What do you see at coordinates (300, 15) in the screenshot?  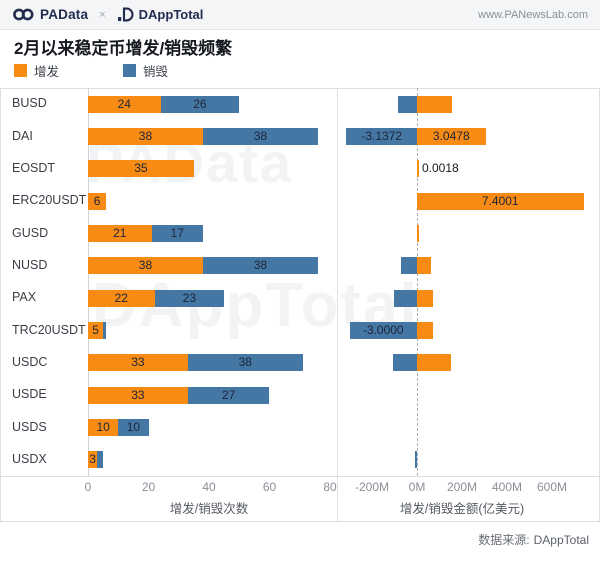 I see `header-bar: PAData × DAppTotal www.PANewsLab.com` at bounding box center [300, 15].